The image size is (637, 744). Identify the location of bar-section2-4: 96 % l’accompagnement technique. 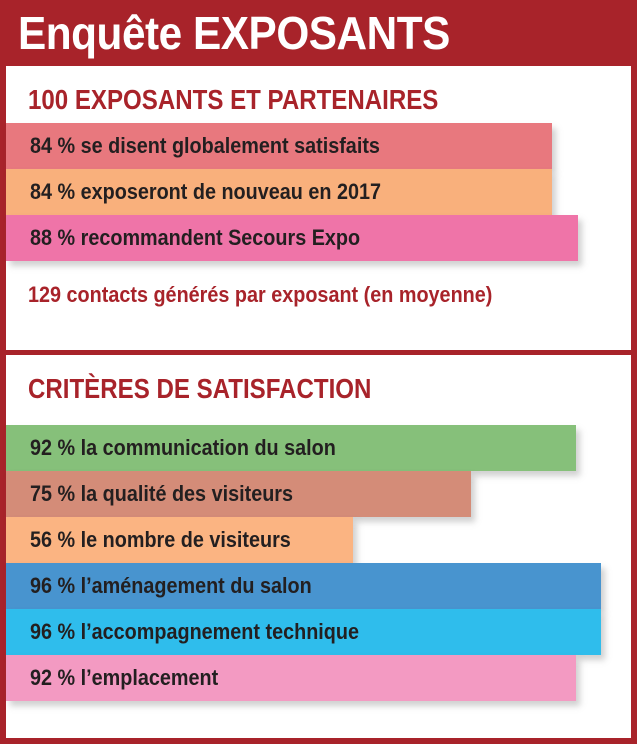
(303, 632).